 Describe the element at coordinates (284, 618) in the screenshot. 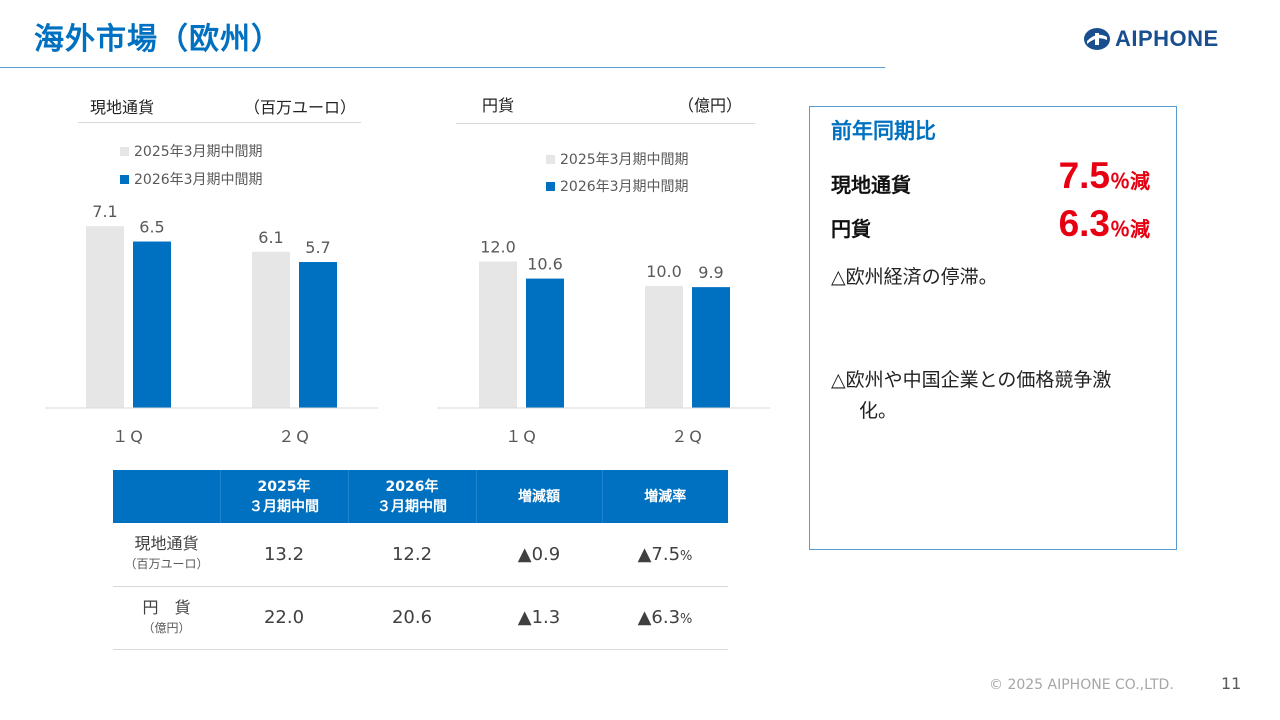

I see `cell-prev: 22.0` at that location.